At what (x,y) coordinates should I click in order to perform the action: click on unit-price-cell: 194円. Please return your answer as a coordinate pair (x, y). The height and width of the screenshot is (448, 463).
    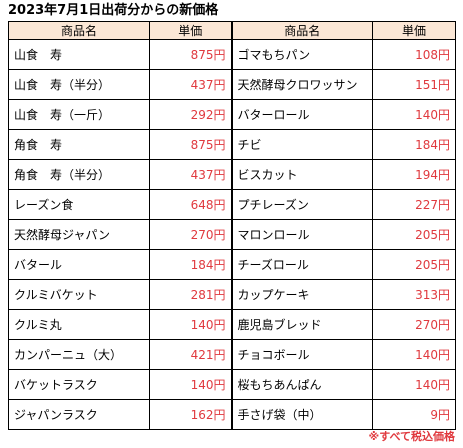
    Looking at the image, I should click on (414, 174).